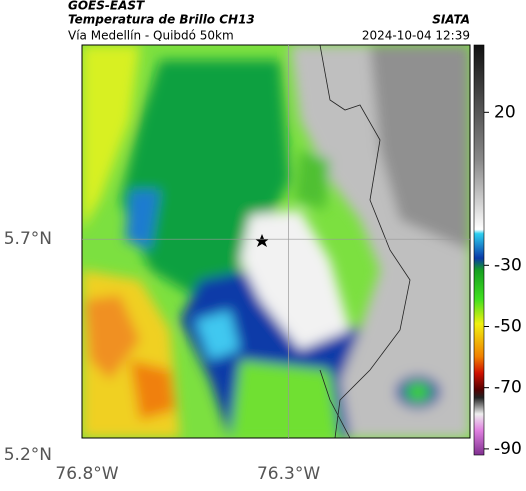  I want to click on y-tick-label: 5.7°N, so click(28, 239).